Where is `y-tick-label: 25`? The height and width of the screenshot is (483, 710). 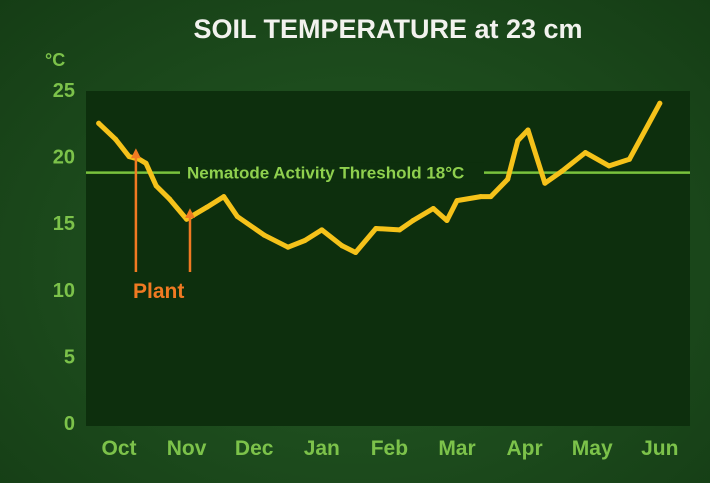 y-tick-label: 25 is located at coordinates (64, 91).